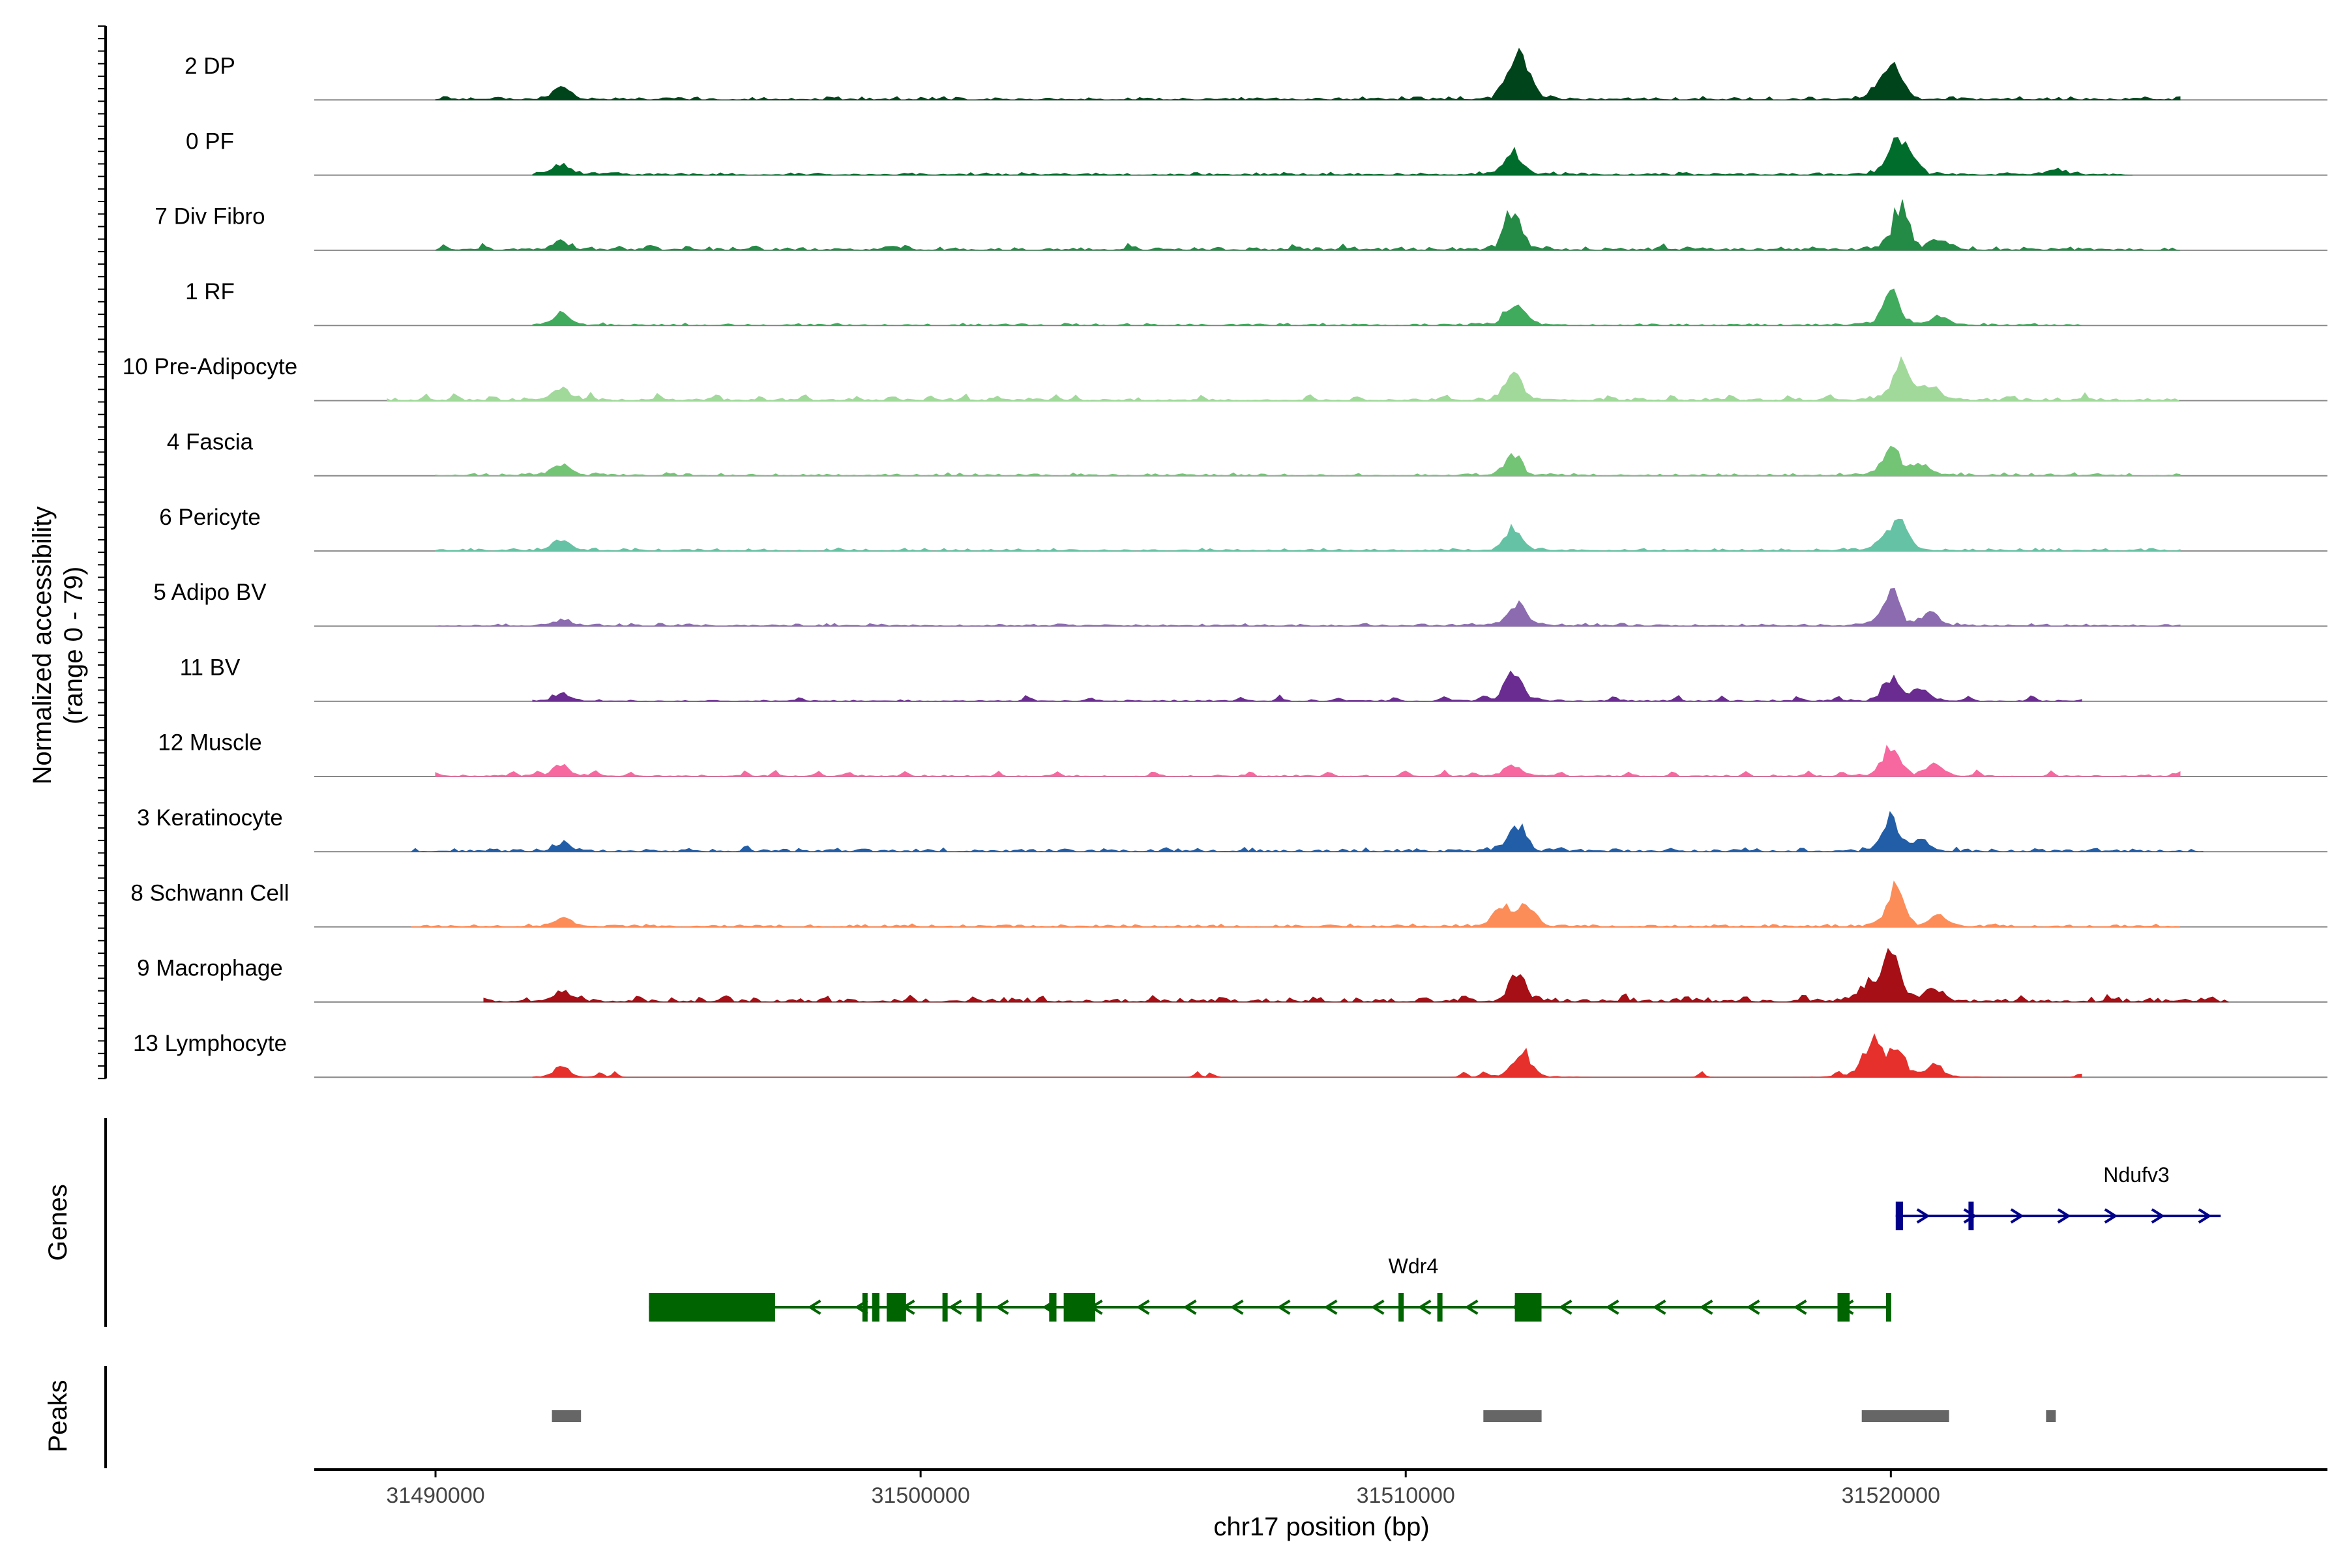 This screenshot has width=2347, height=1568. Describe the element at coordinates (1270, 1288) in the screenshot. I see `gene-wdr4: Wdr4` at that location.